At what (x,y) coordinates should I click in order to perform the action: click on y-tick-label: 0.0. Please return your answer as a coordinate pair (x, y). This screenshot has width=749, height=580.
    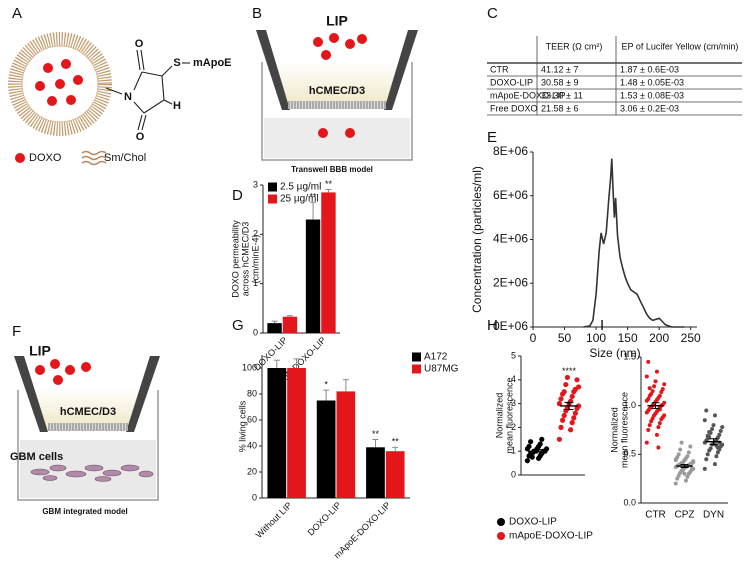
    Looking at the image, I should click on (629, 502).